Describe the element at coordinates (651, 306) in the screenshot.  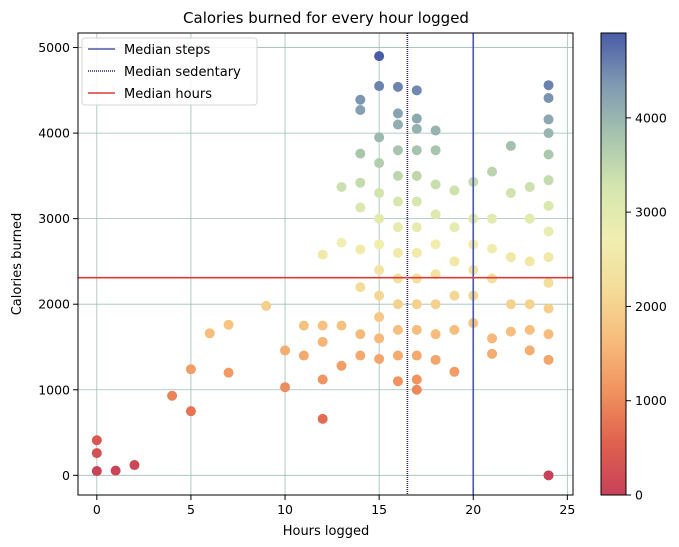
I see `colorbar-tick-label: 2000` at that location.